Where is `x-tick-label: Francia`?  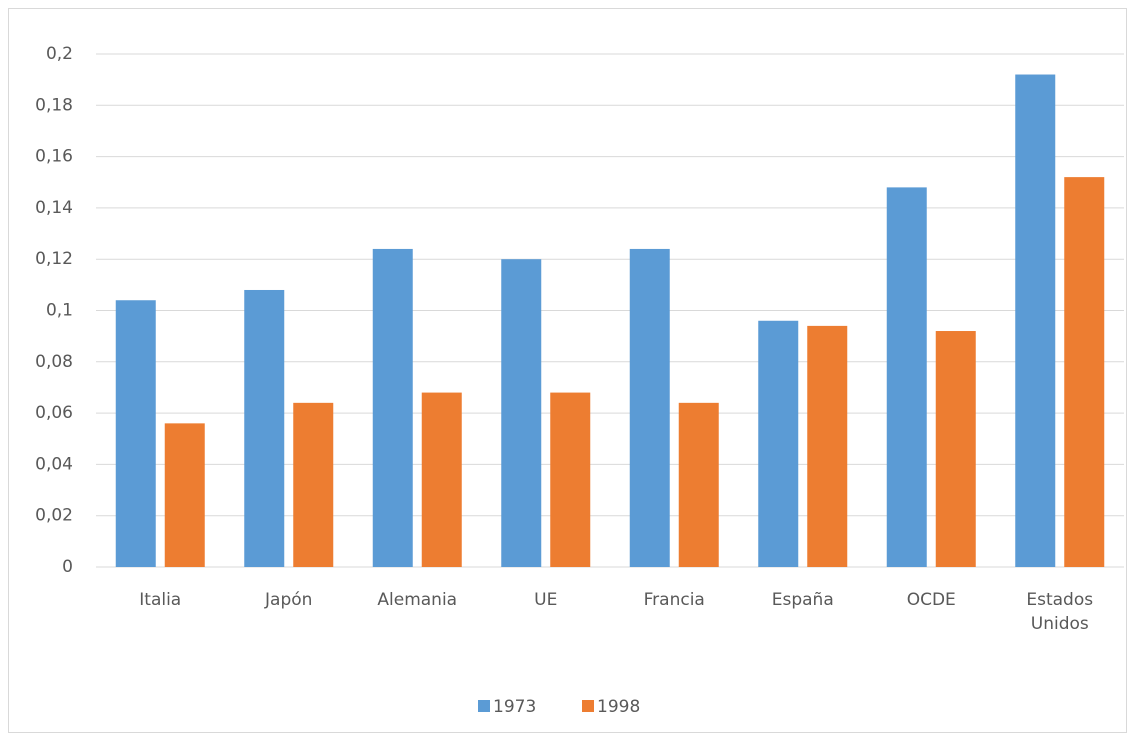
x-tick-label: Francia is located at coordinates (674, 600).